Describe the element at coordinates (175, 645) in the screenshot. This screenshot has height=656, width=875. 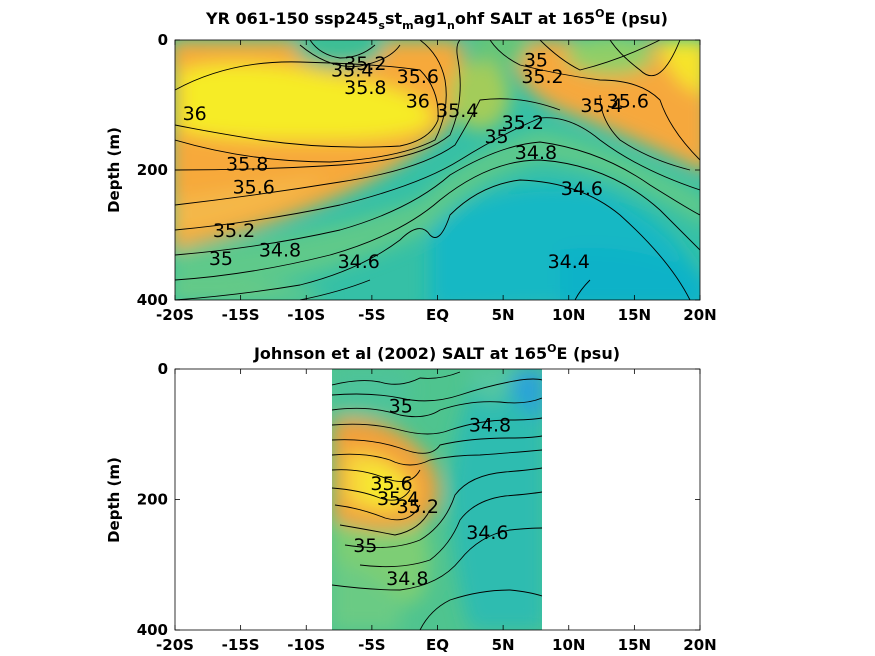
I see `bottom-x-tick-label: -20S` at that location.